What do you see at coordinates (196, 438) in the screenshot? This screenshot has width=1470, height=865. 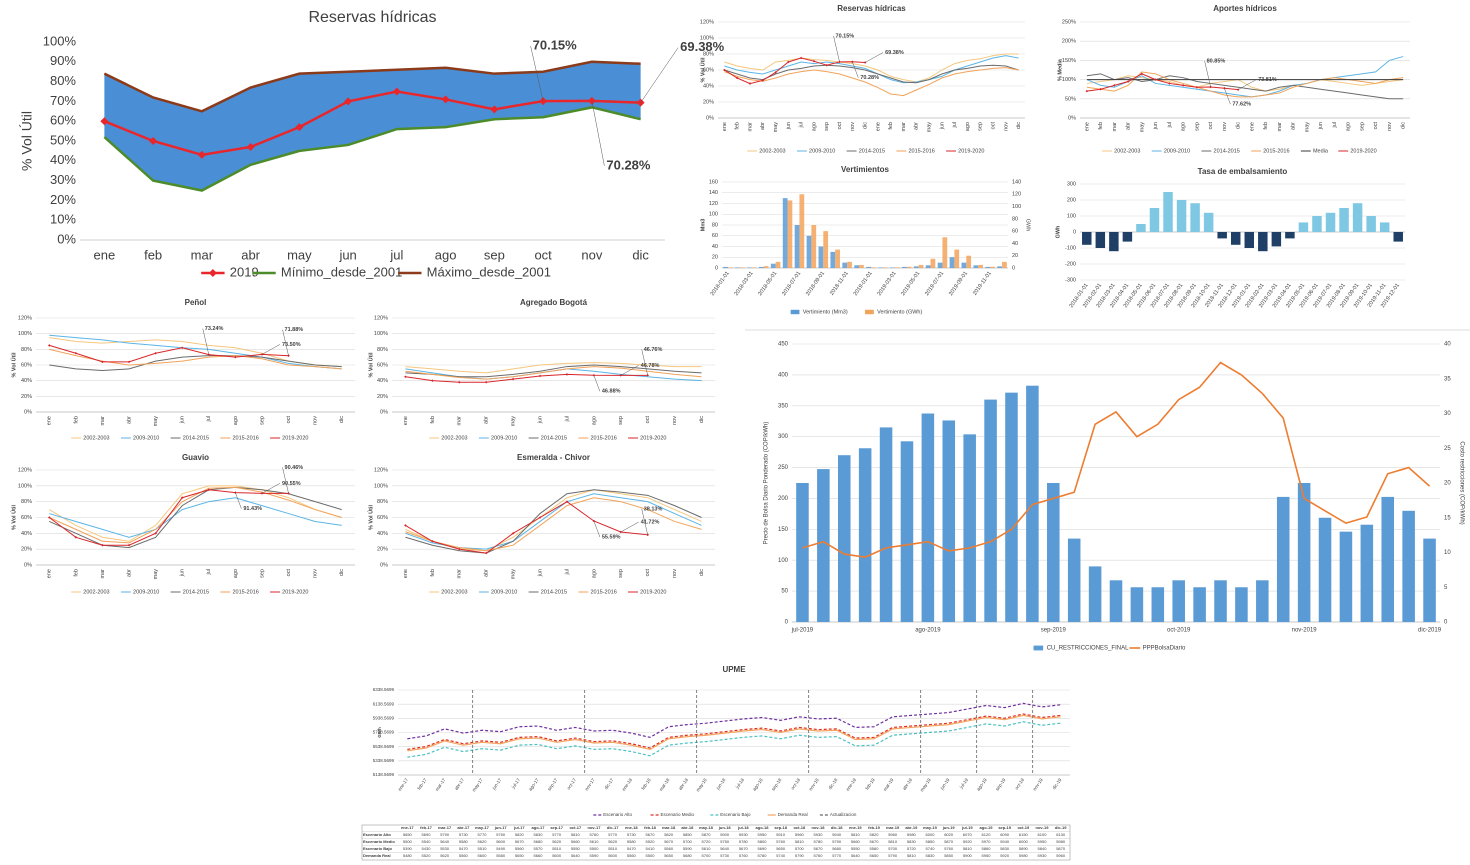 I see `legend-label: 2014-2015` at bounding box center [196, 438].